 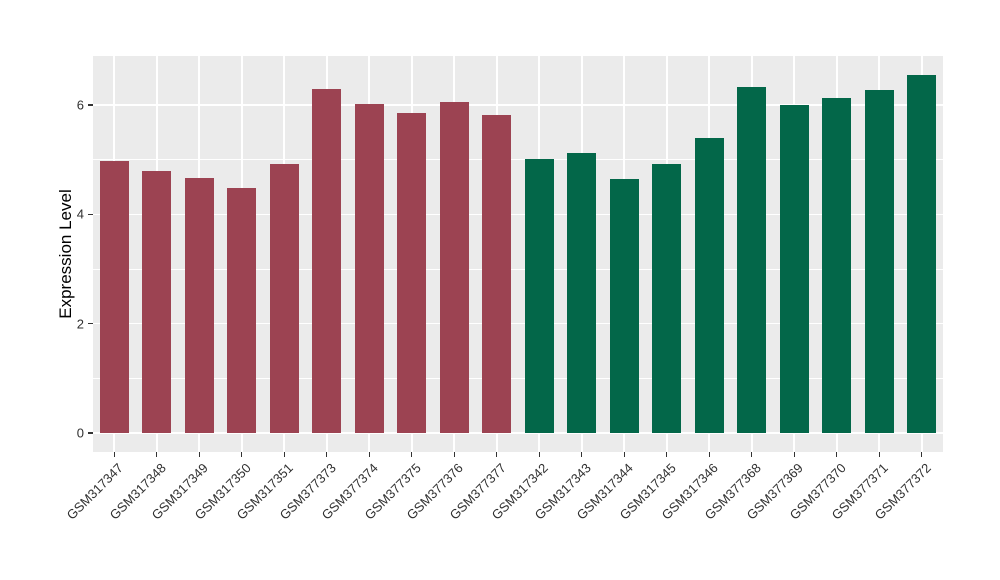 I want to click on bar-GSM377375, so click(x=412, y=273).